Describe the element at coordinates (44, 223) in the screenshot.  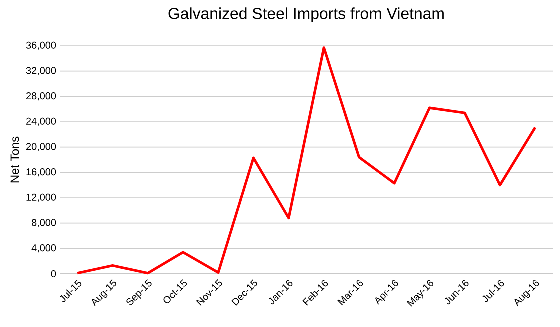
I see `y-tick-label: 8,000` at that location.